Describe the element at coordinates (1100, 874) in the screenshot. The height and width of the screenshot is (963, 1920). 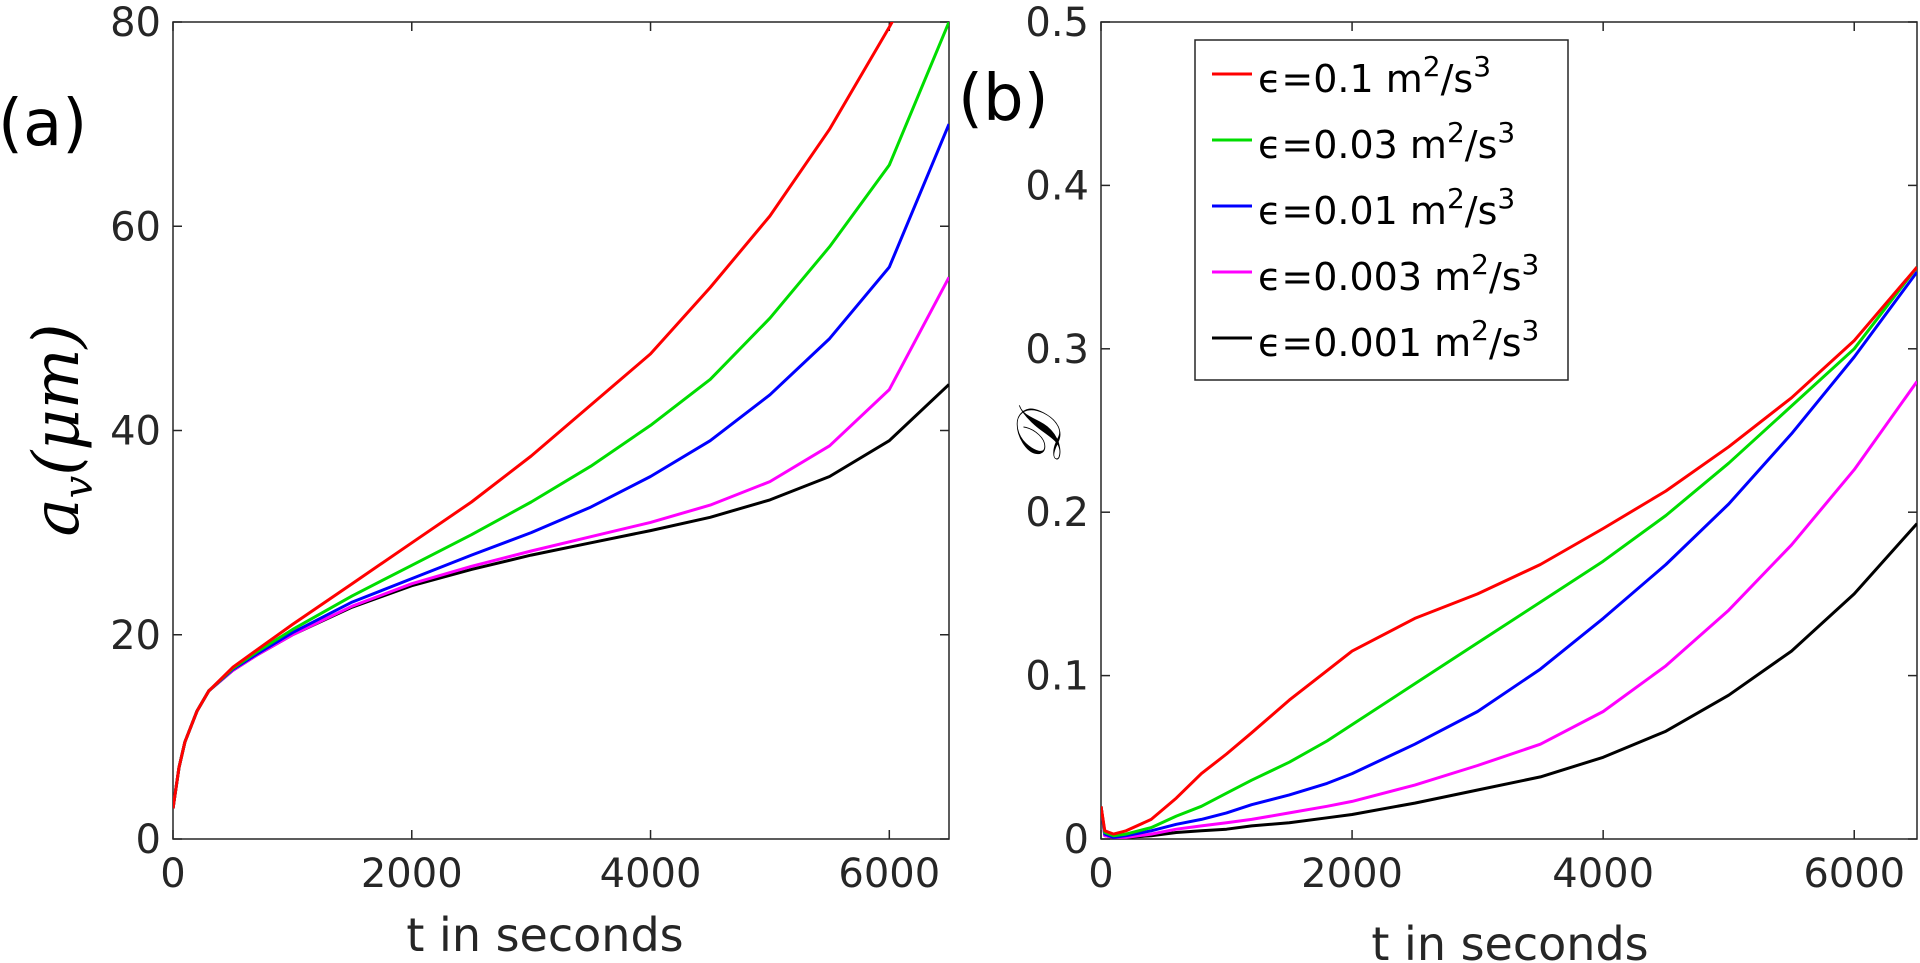
I see `panel-b-xtick-label-0: 0` at that location.